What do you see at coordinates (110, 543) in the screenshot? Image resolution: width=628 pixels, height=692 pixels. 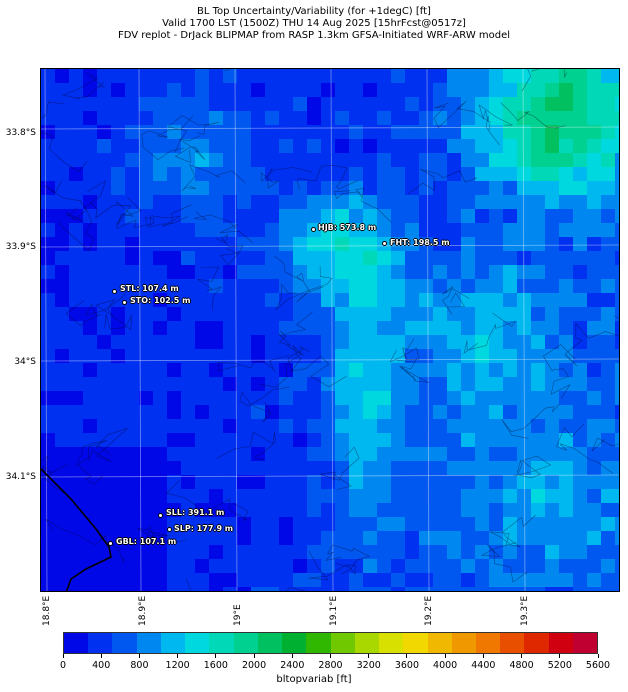 I see `station-marker-gbl` at bounding box center [110, 543].